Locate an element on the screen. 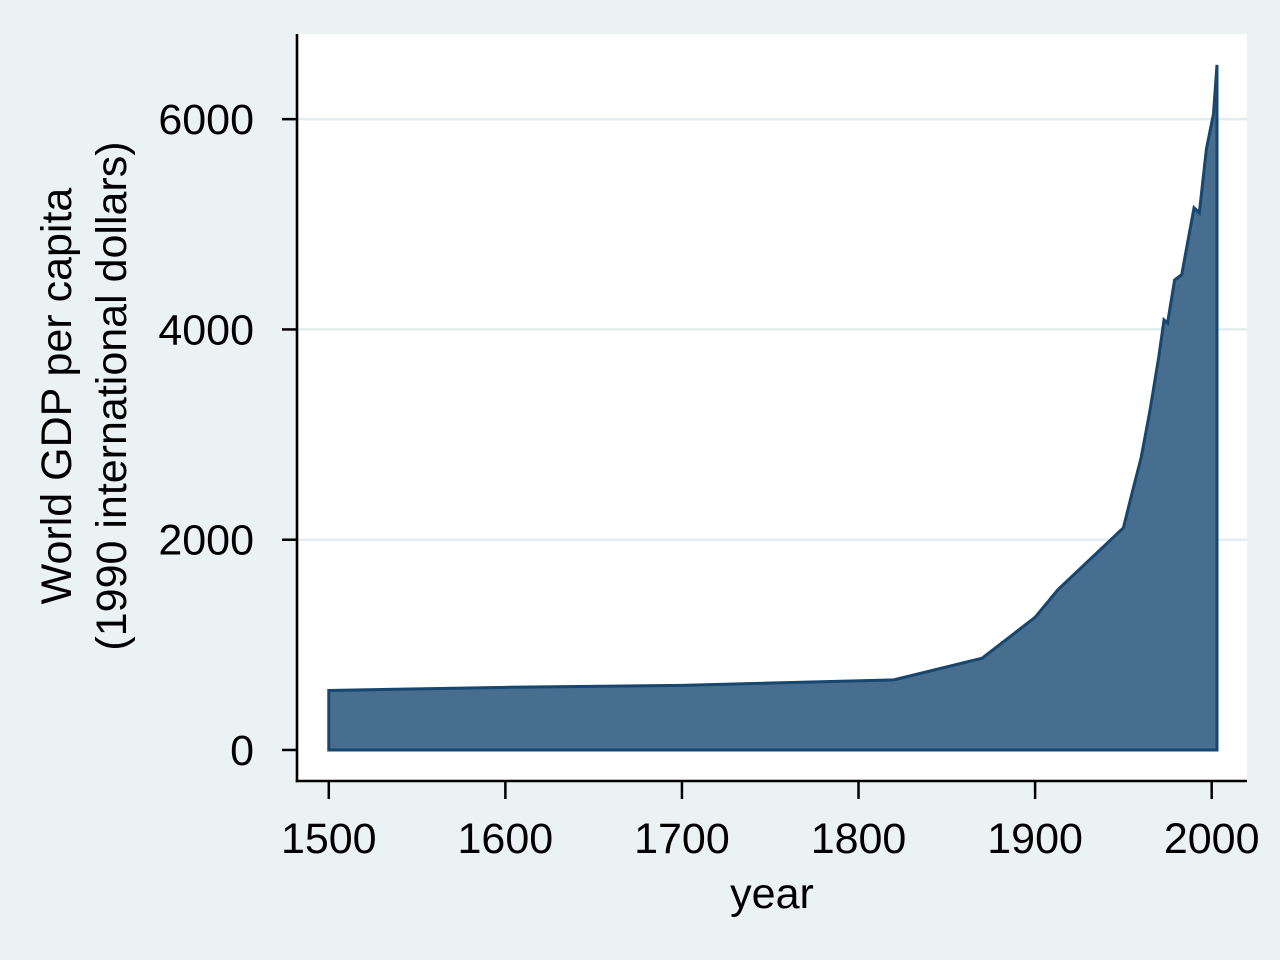 The height and width of the screenshot is (960, 1280). x-tick-label: 1700 is located at coordinates (682, 839).